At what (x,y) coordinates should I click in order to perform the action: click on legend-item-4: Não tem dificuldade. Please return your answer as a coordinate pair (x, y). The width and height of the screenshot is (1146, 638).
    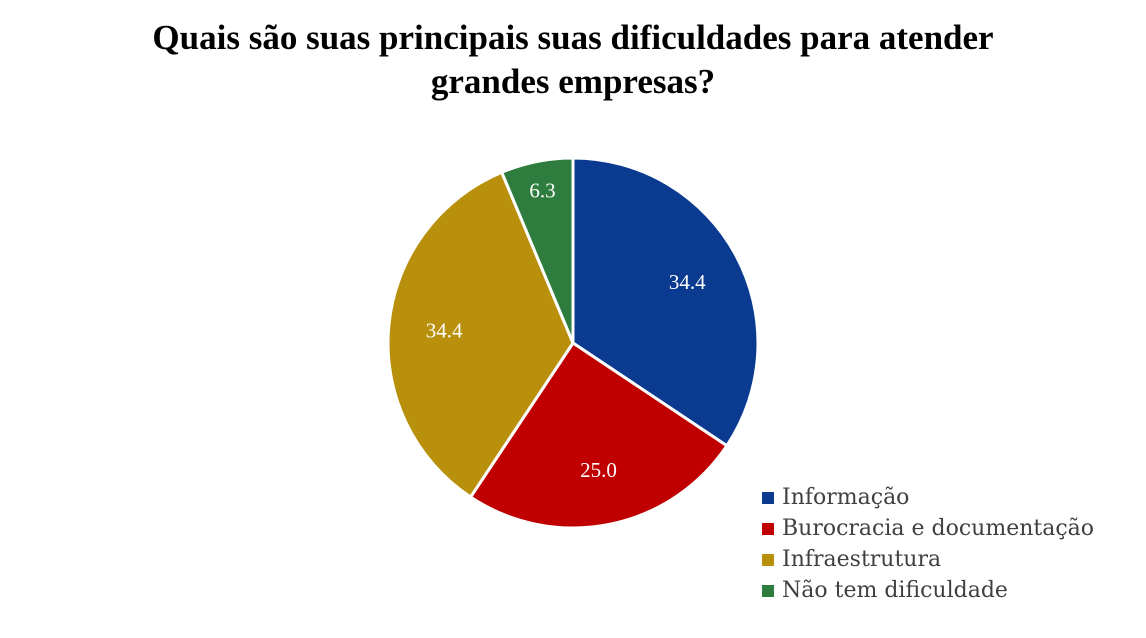
    Looking at the image, I should click on (928, 590).